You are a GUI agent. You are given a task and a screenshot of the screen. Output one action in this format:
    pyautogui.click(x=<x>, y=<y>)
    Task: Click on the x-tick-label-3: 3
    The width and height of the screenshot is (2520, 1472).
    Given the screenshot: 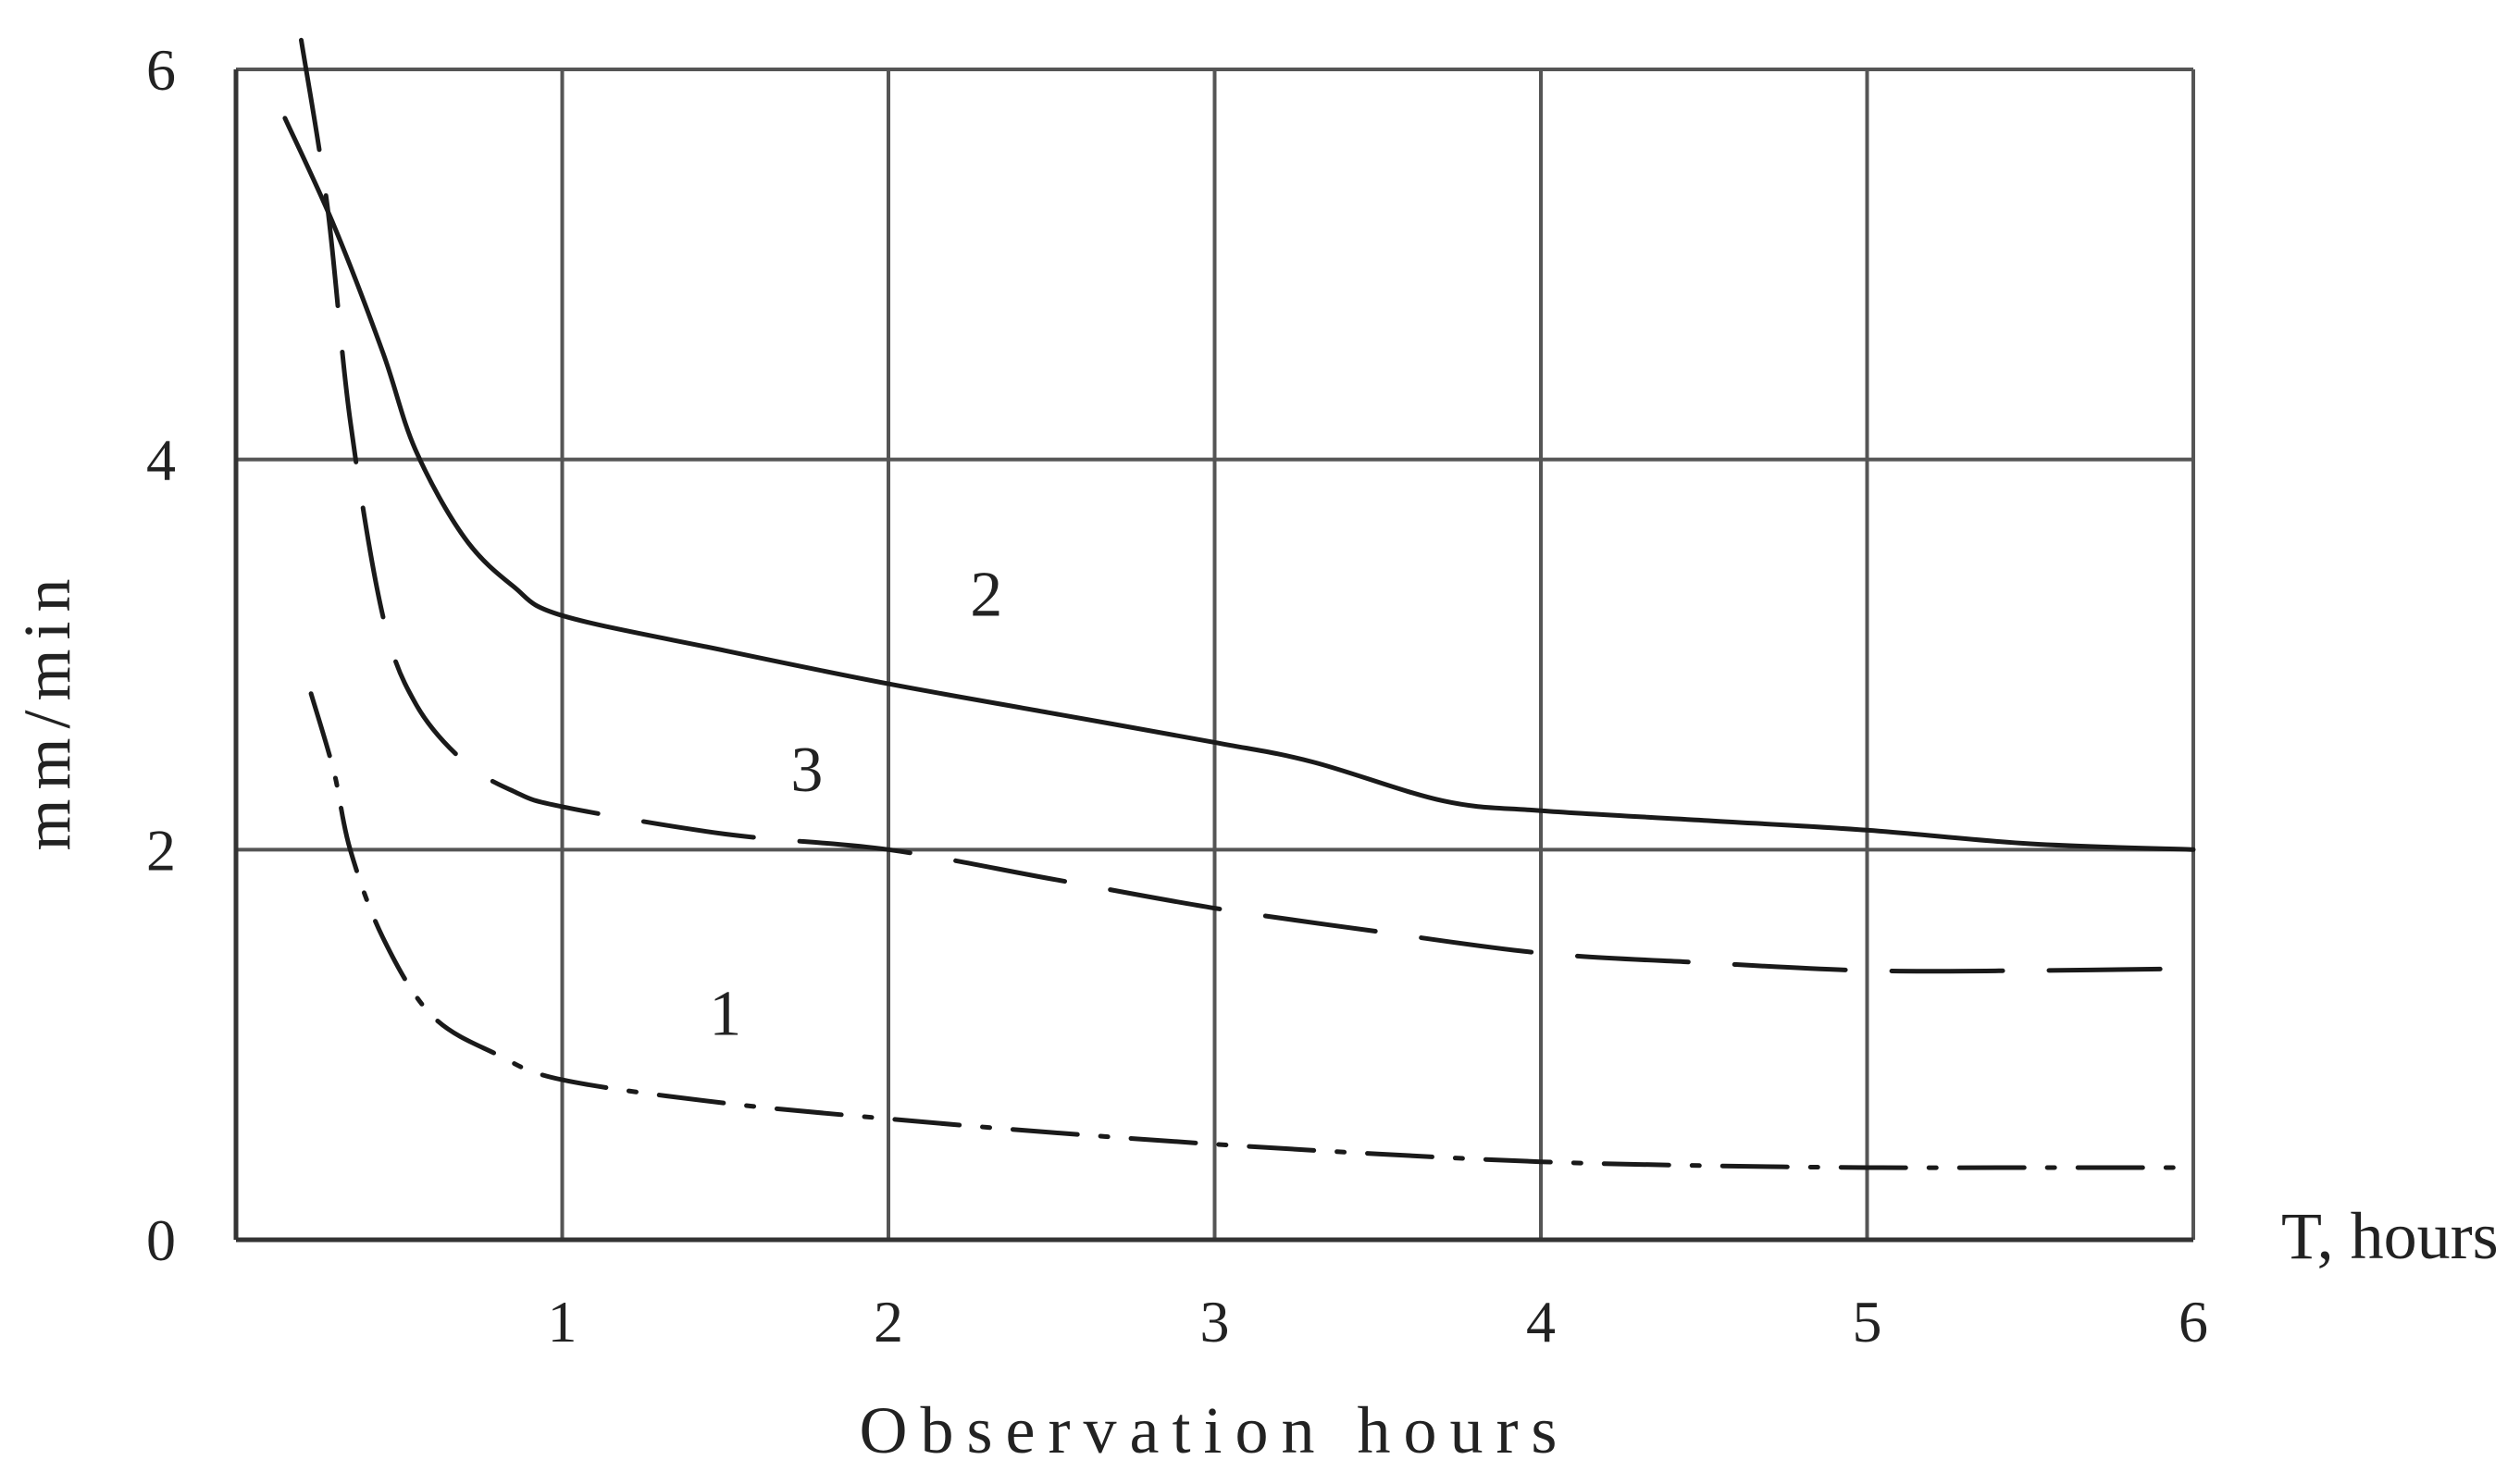 What is the action you would take?
    pyautogui.click(x=1215, y=1321)
    